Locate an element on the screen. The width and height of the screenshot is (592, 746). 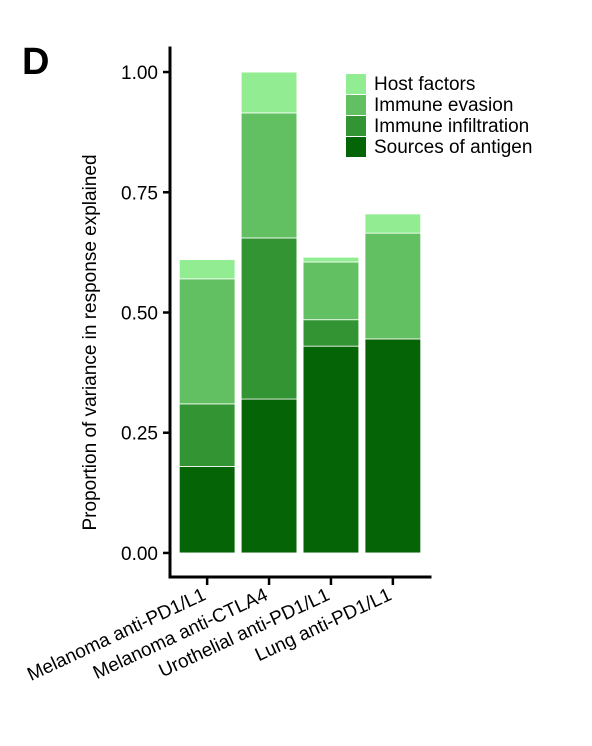
legend-label-1: Host factors is located at coordinates (424, 84).